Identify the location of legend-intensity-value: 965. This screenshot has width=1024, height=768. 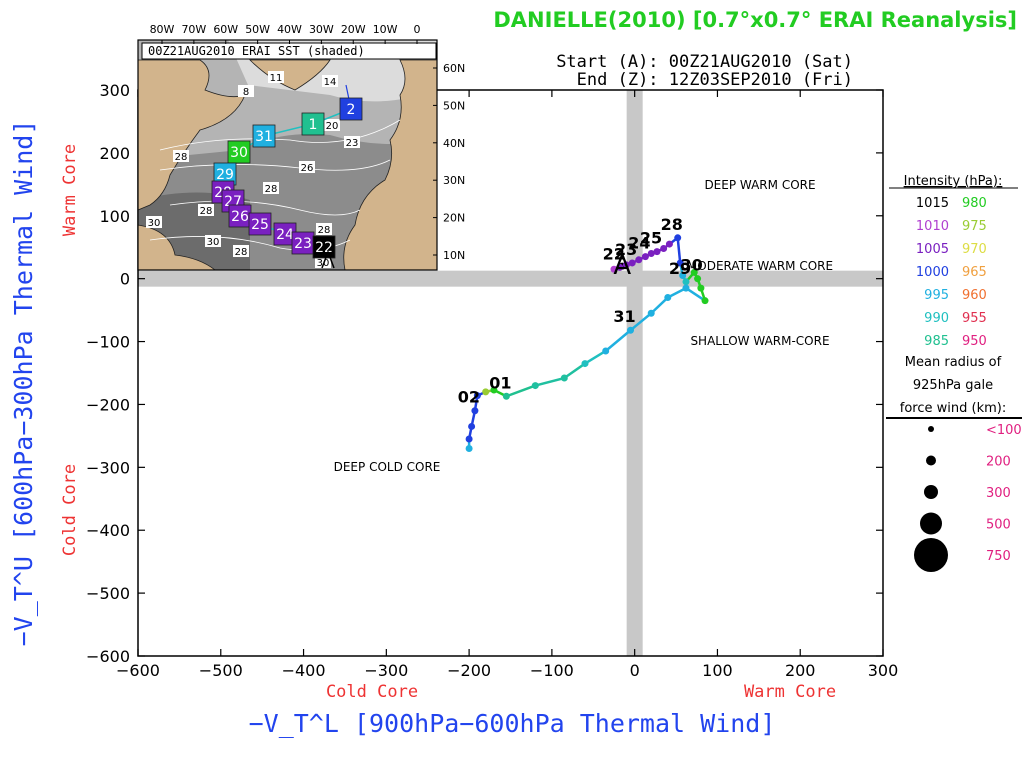
(974, 272).